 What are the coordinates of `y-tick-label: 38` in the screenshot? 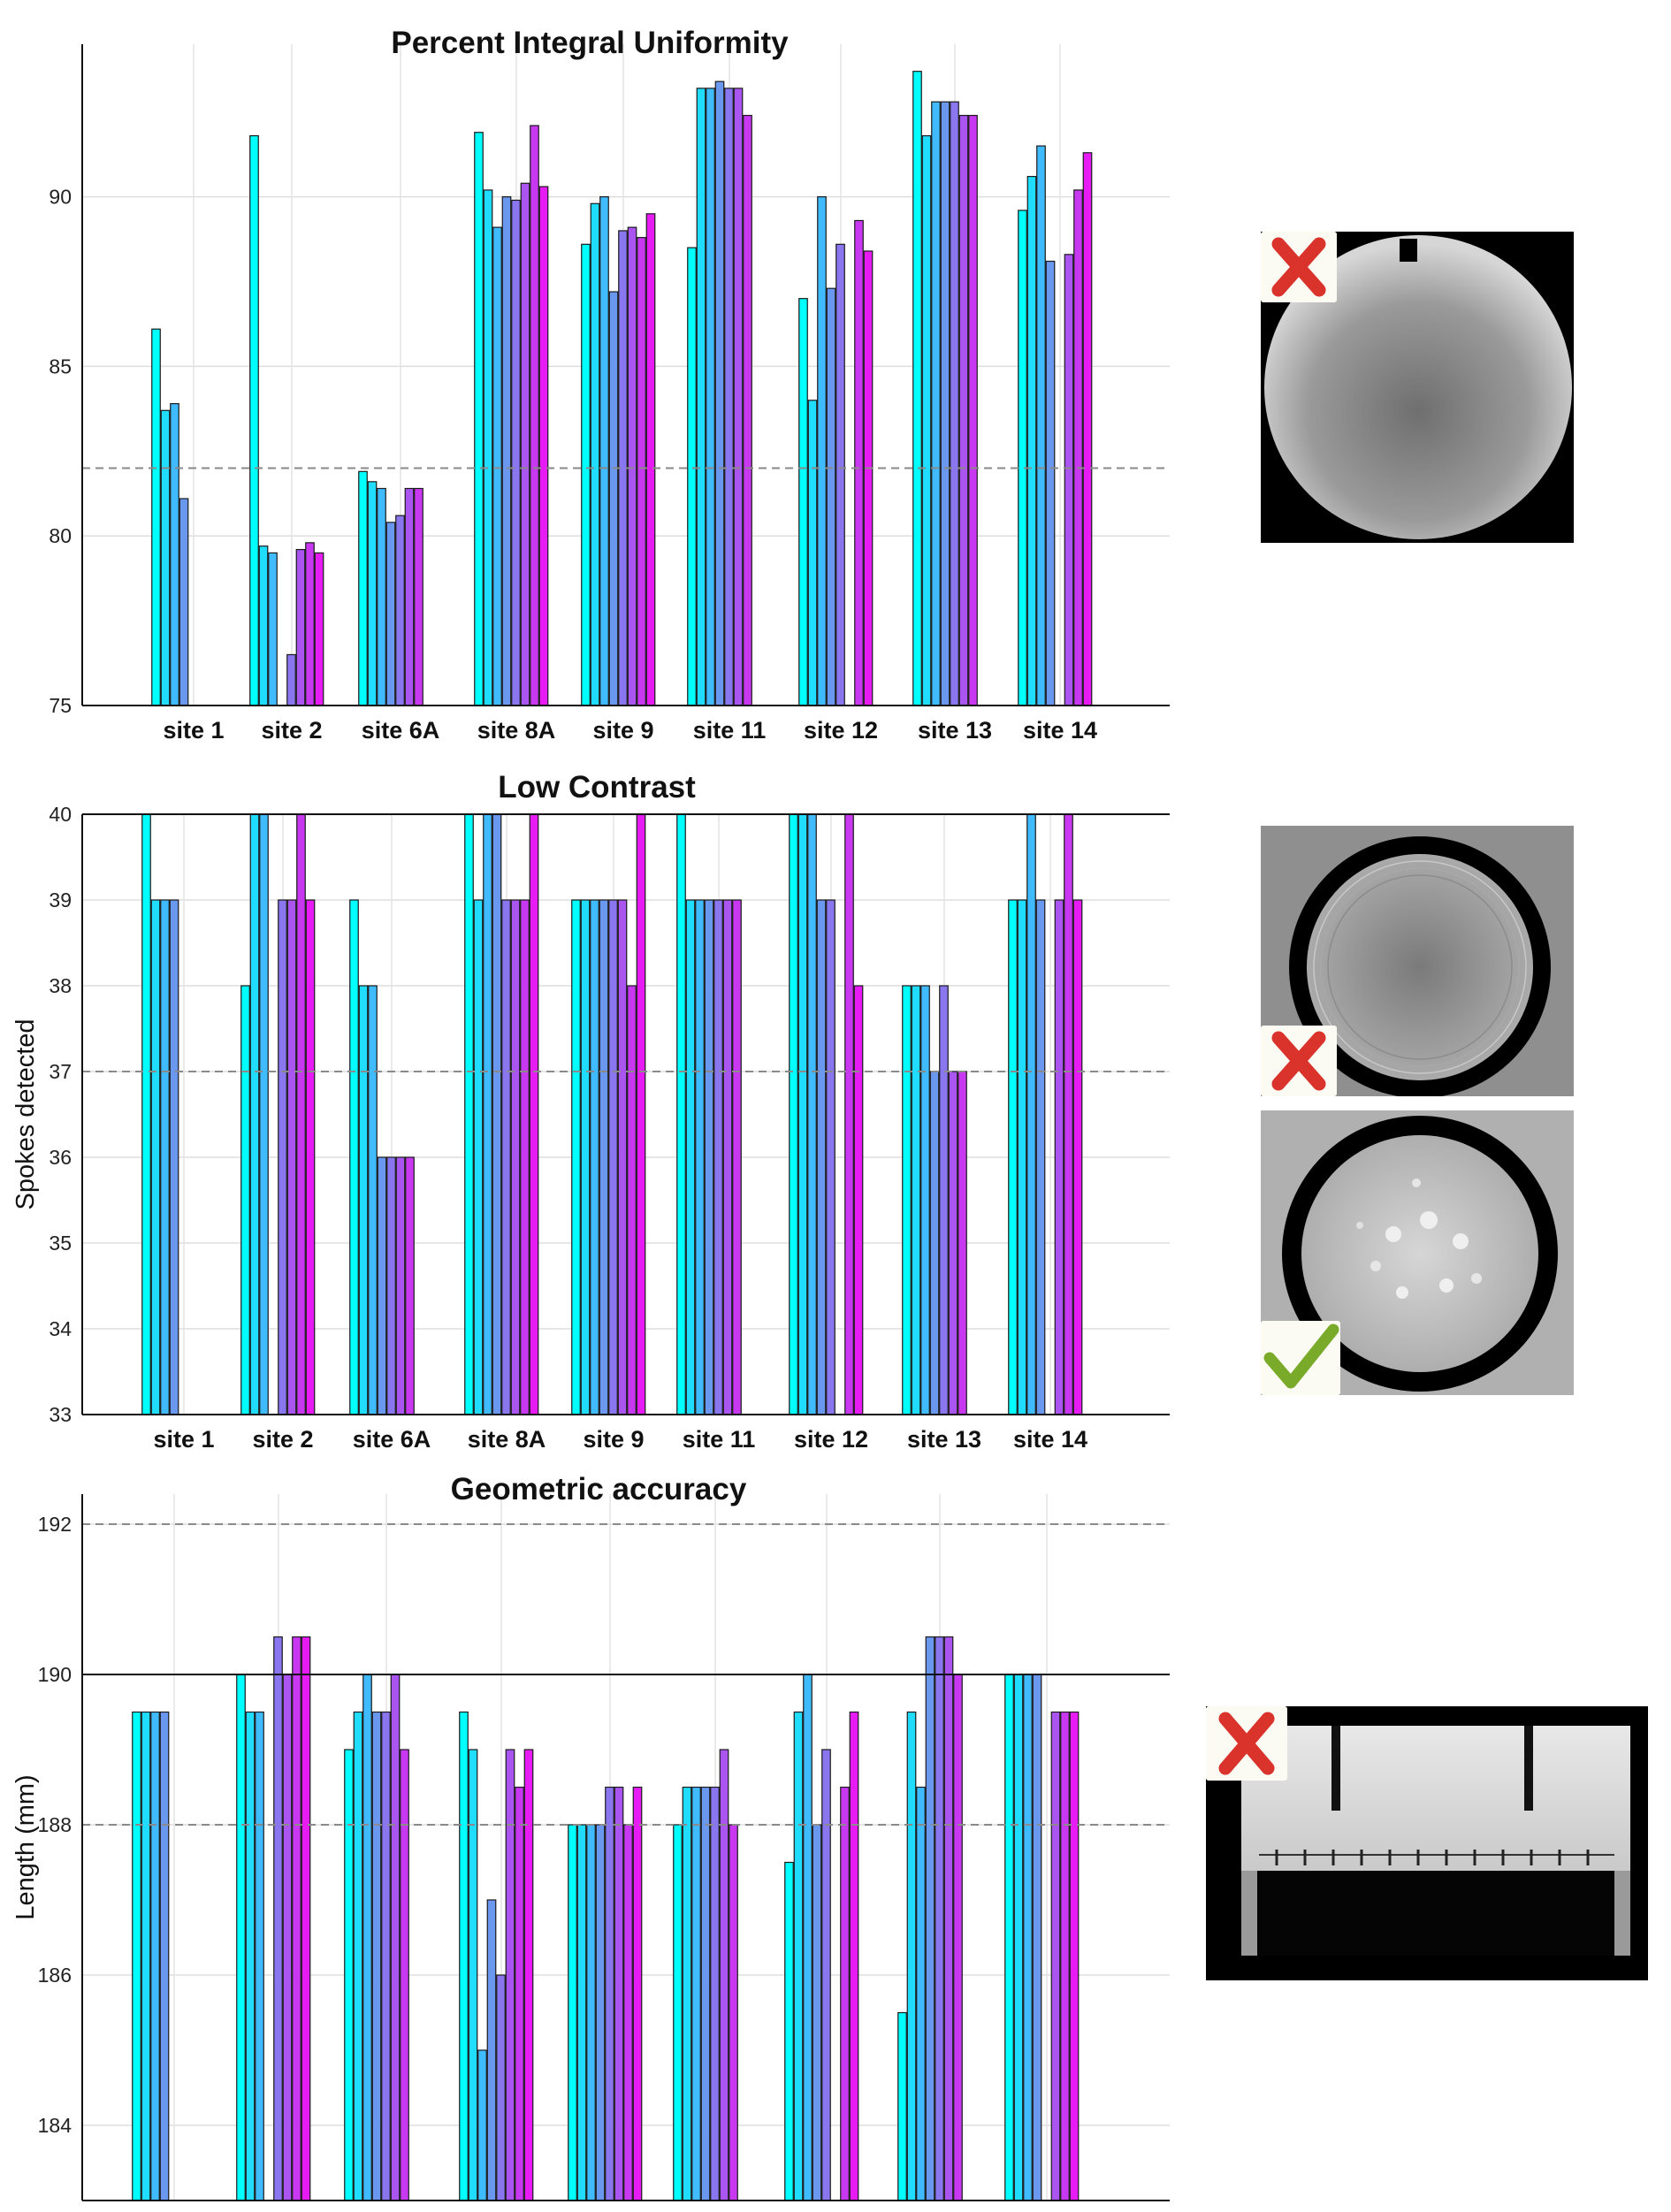 It's located at (60, 985).